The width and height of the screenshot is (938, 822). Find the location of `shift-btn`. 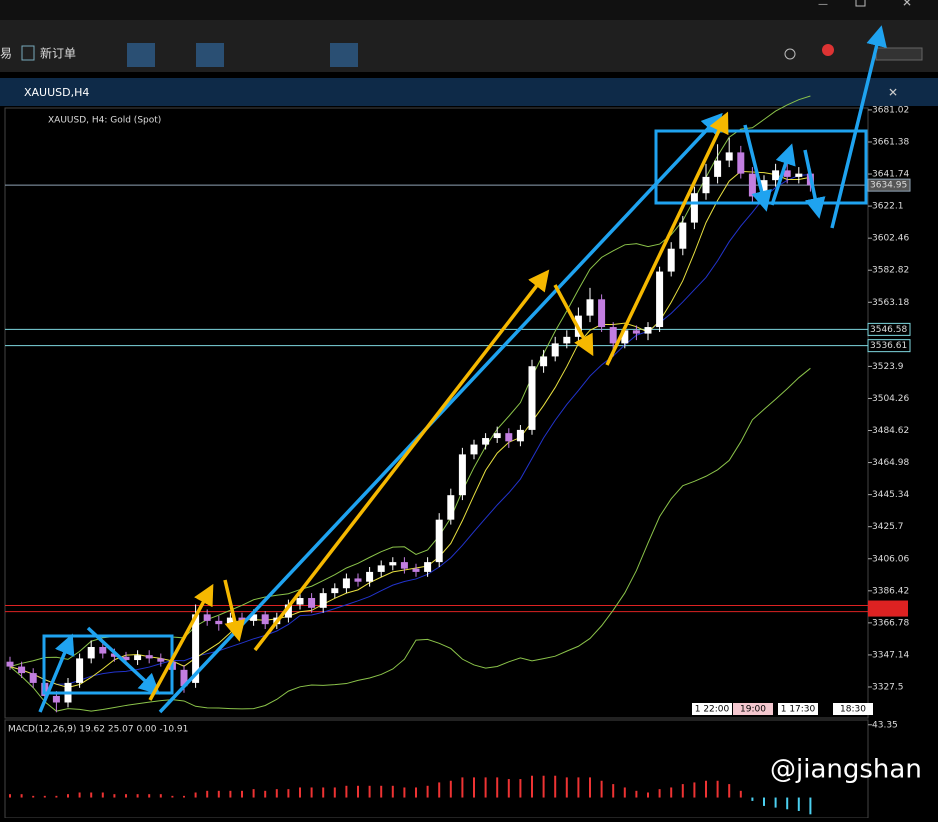

shift-btn is located at coordinates (344, 55).